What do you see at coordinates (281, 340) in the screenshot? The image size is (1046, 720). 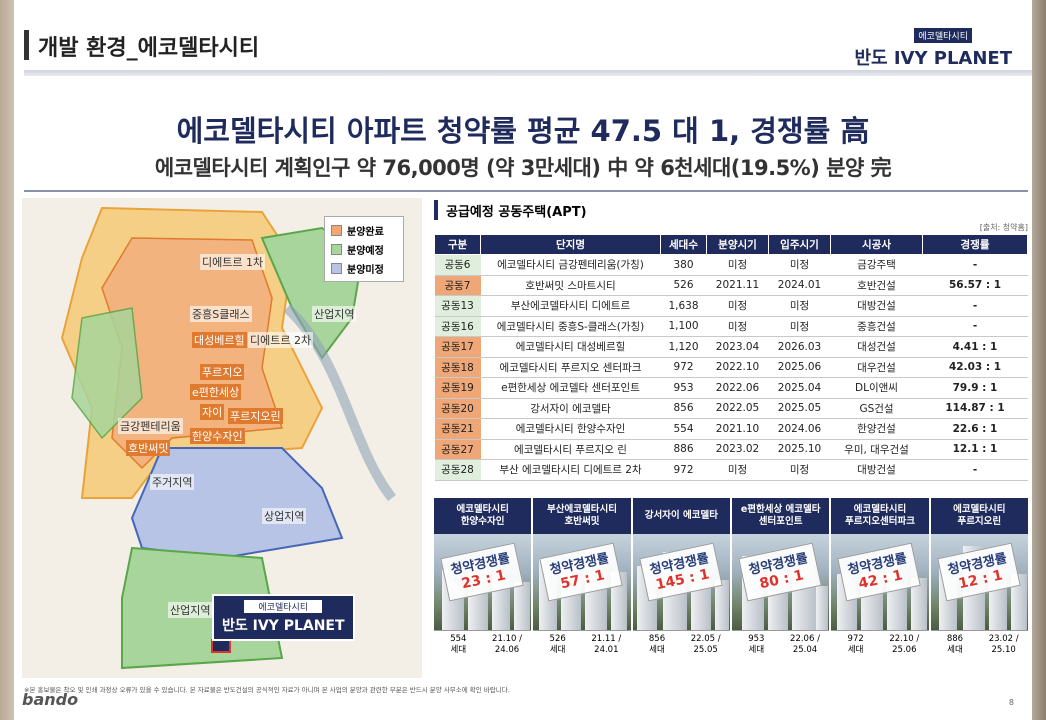 I see `map-label: 디에트르 2차` at bounding box center [281, 340].